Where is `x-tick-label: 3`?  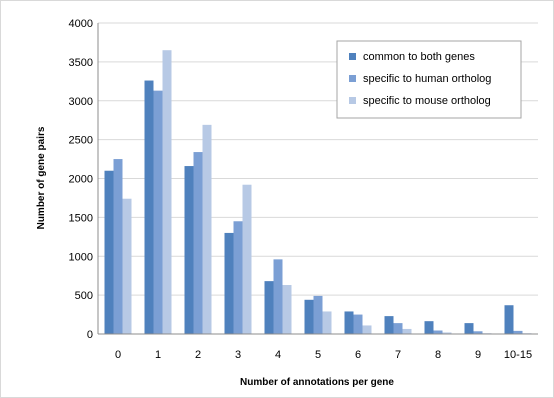 x-tick-label: 3 is located at coordinates (238, 355).